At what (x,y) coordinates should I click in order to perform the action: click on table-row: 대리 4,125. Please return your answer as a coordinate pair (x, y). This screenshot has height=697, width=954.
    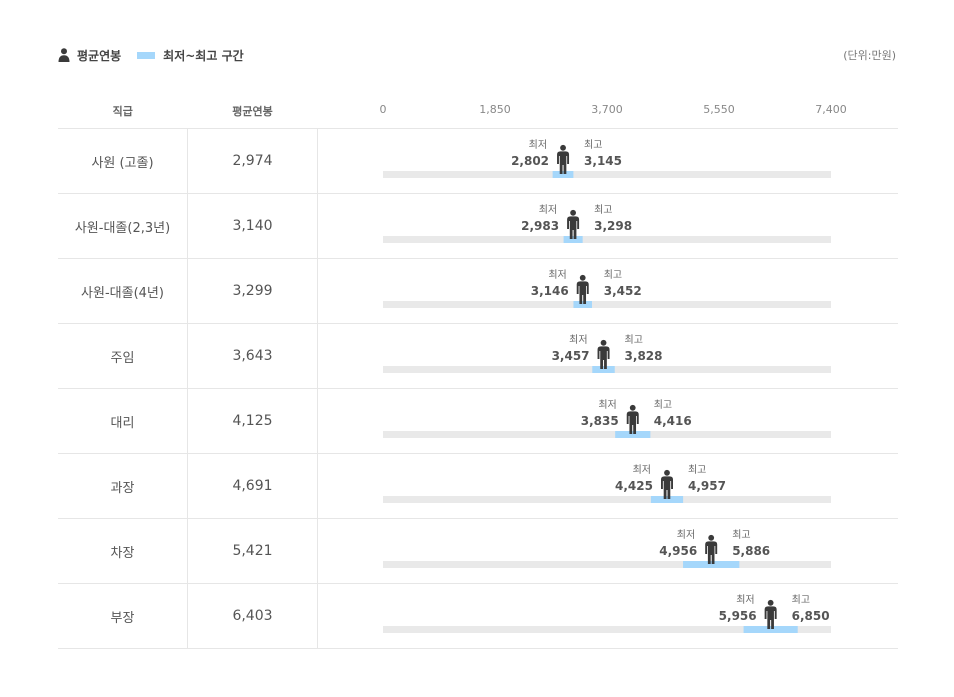
    Looking at the image, I should click on (478, 421).